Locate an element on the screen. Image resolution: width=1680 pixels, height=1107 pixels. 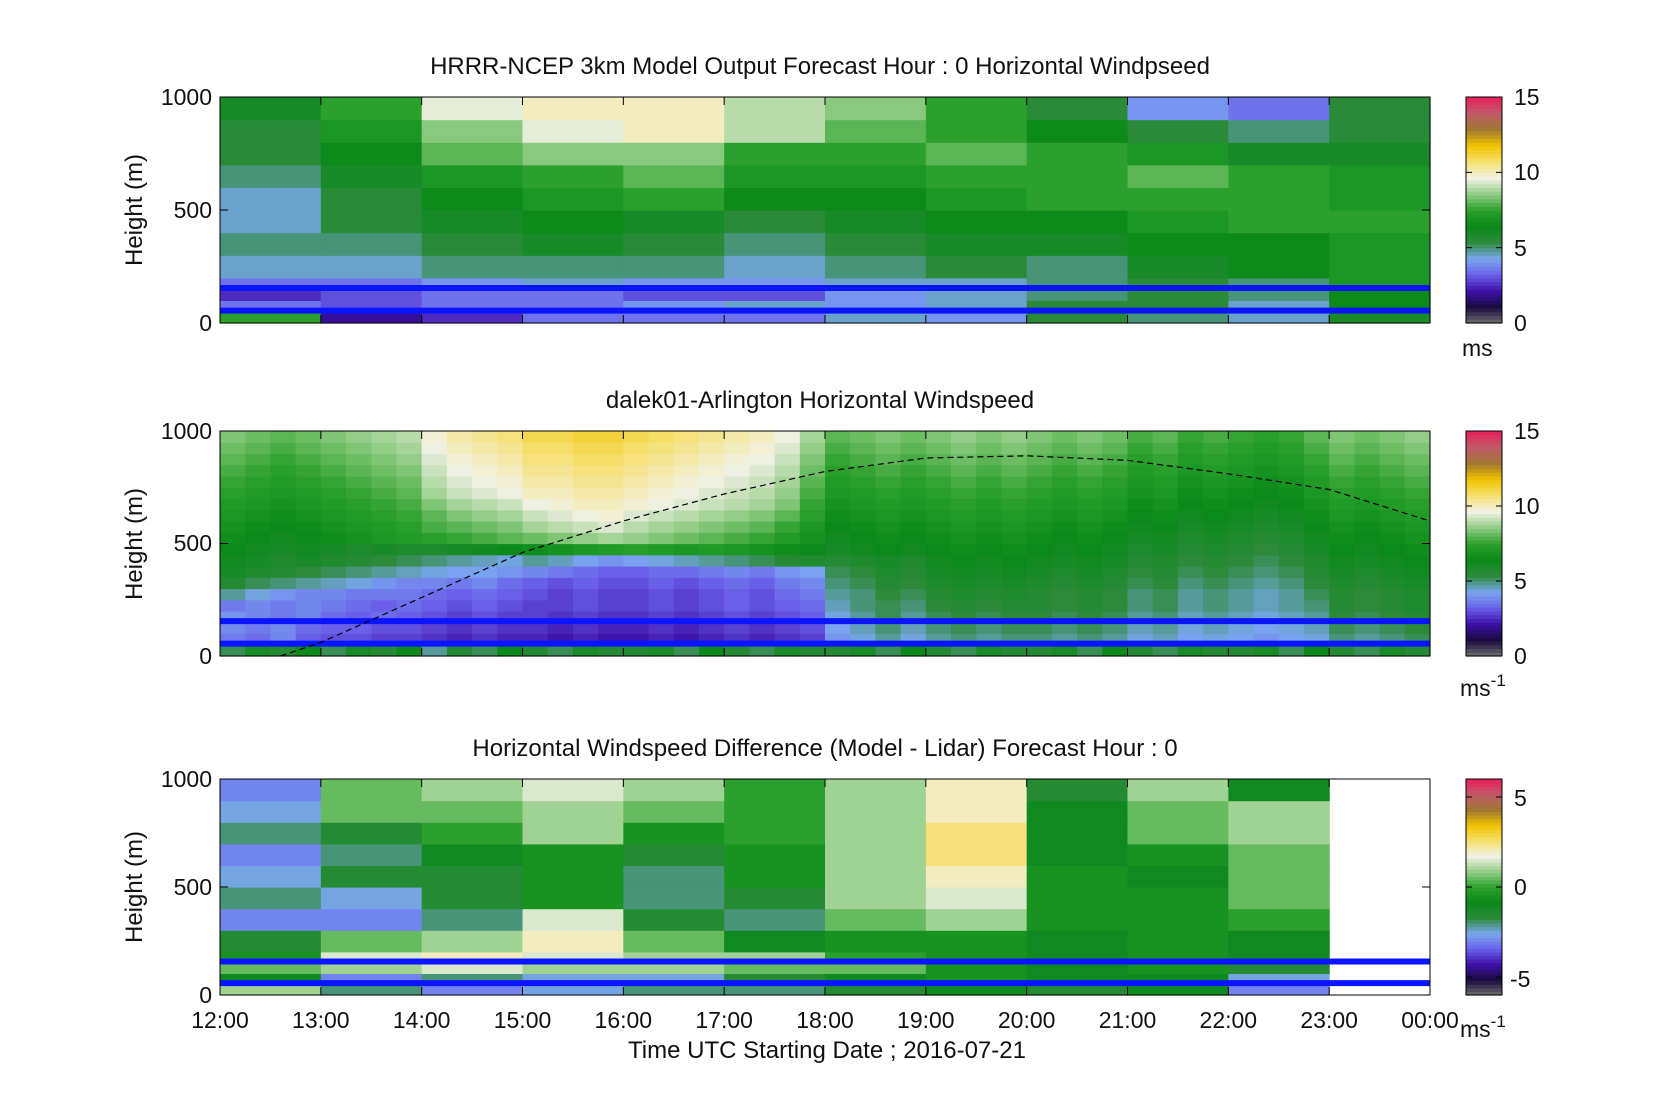
y-axis-label: Height (m) is located at coordinates (134, 210).